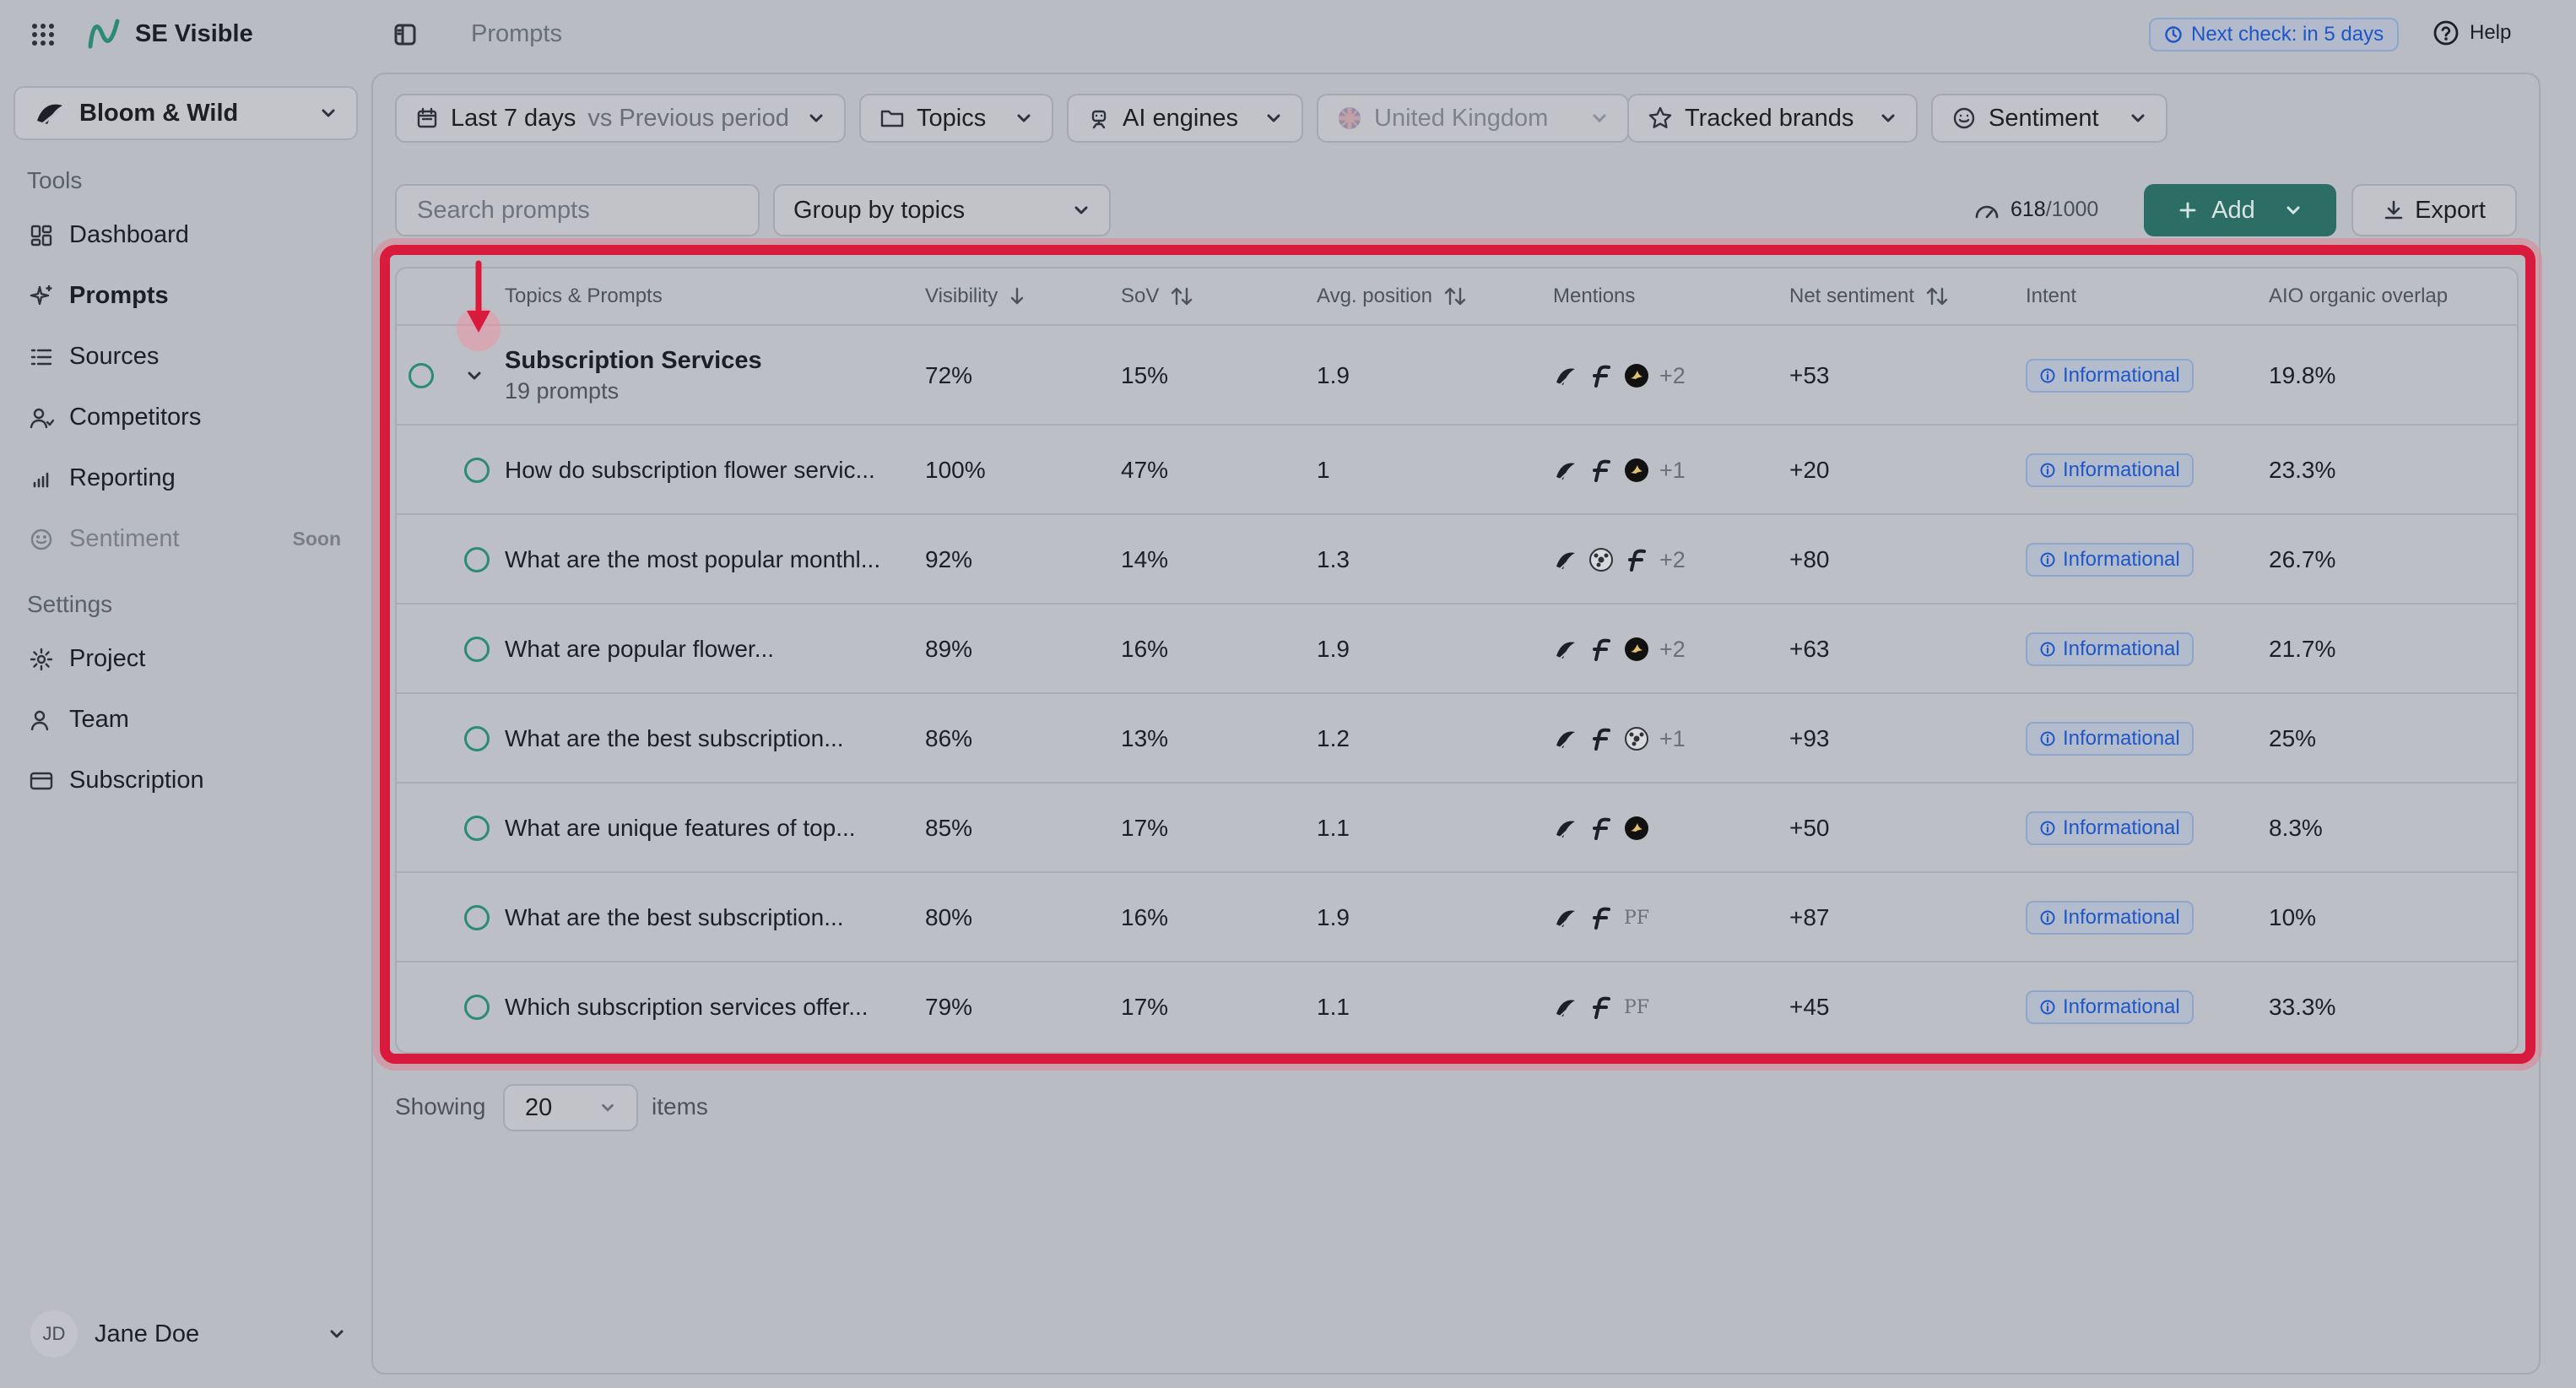  What do you see at coordinates (1636, 649) in the screenshot?
I see `brand-bird-icon` at bounding box center [1636, 649].